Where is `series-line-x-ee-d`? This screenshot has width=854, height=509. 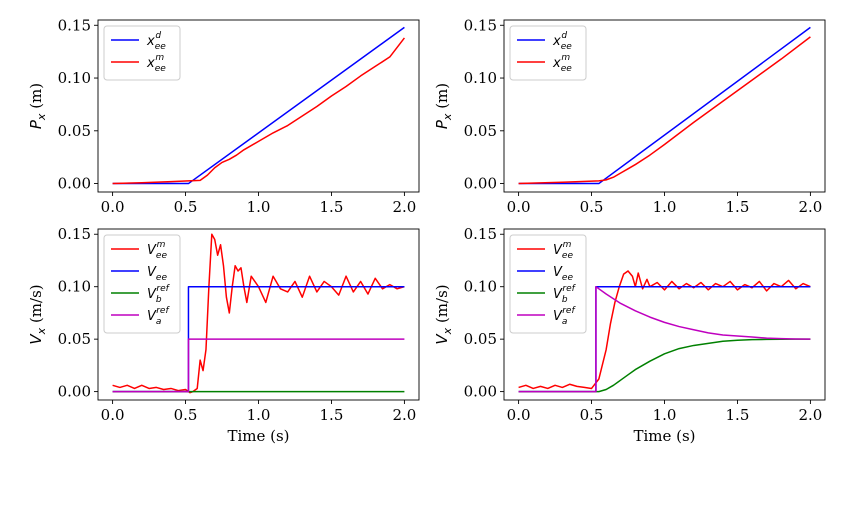 series-line-x-ee-d is located at coordinates (664, 105).